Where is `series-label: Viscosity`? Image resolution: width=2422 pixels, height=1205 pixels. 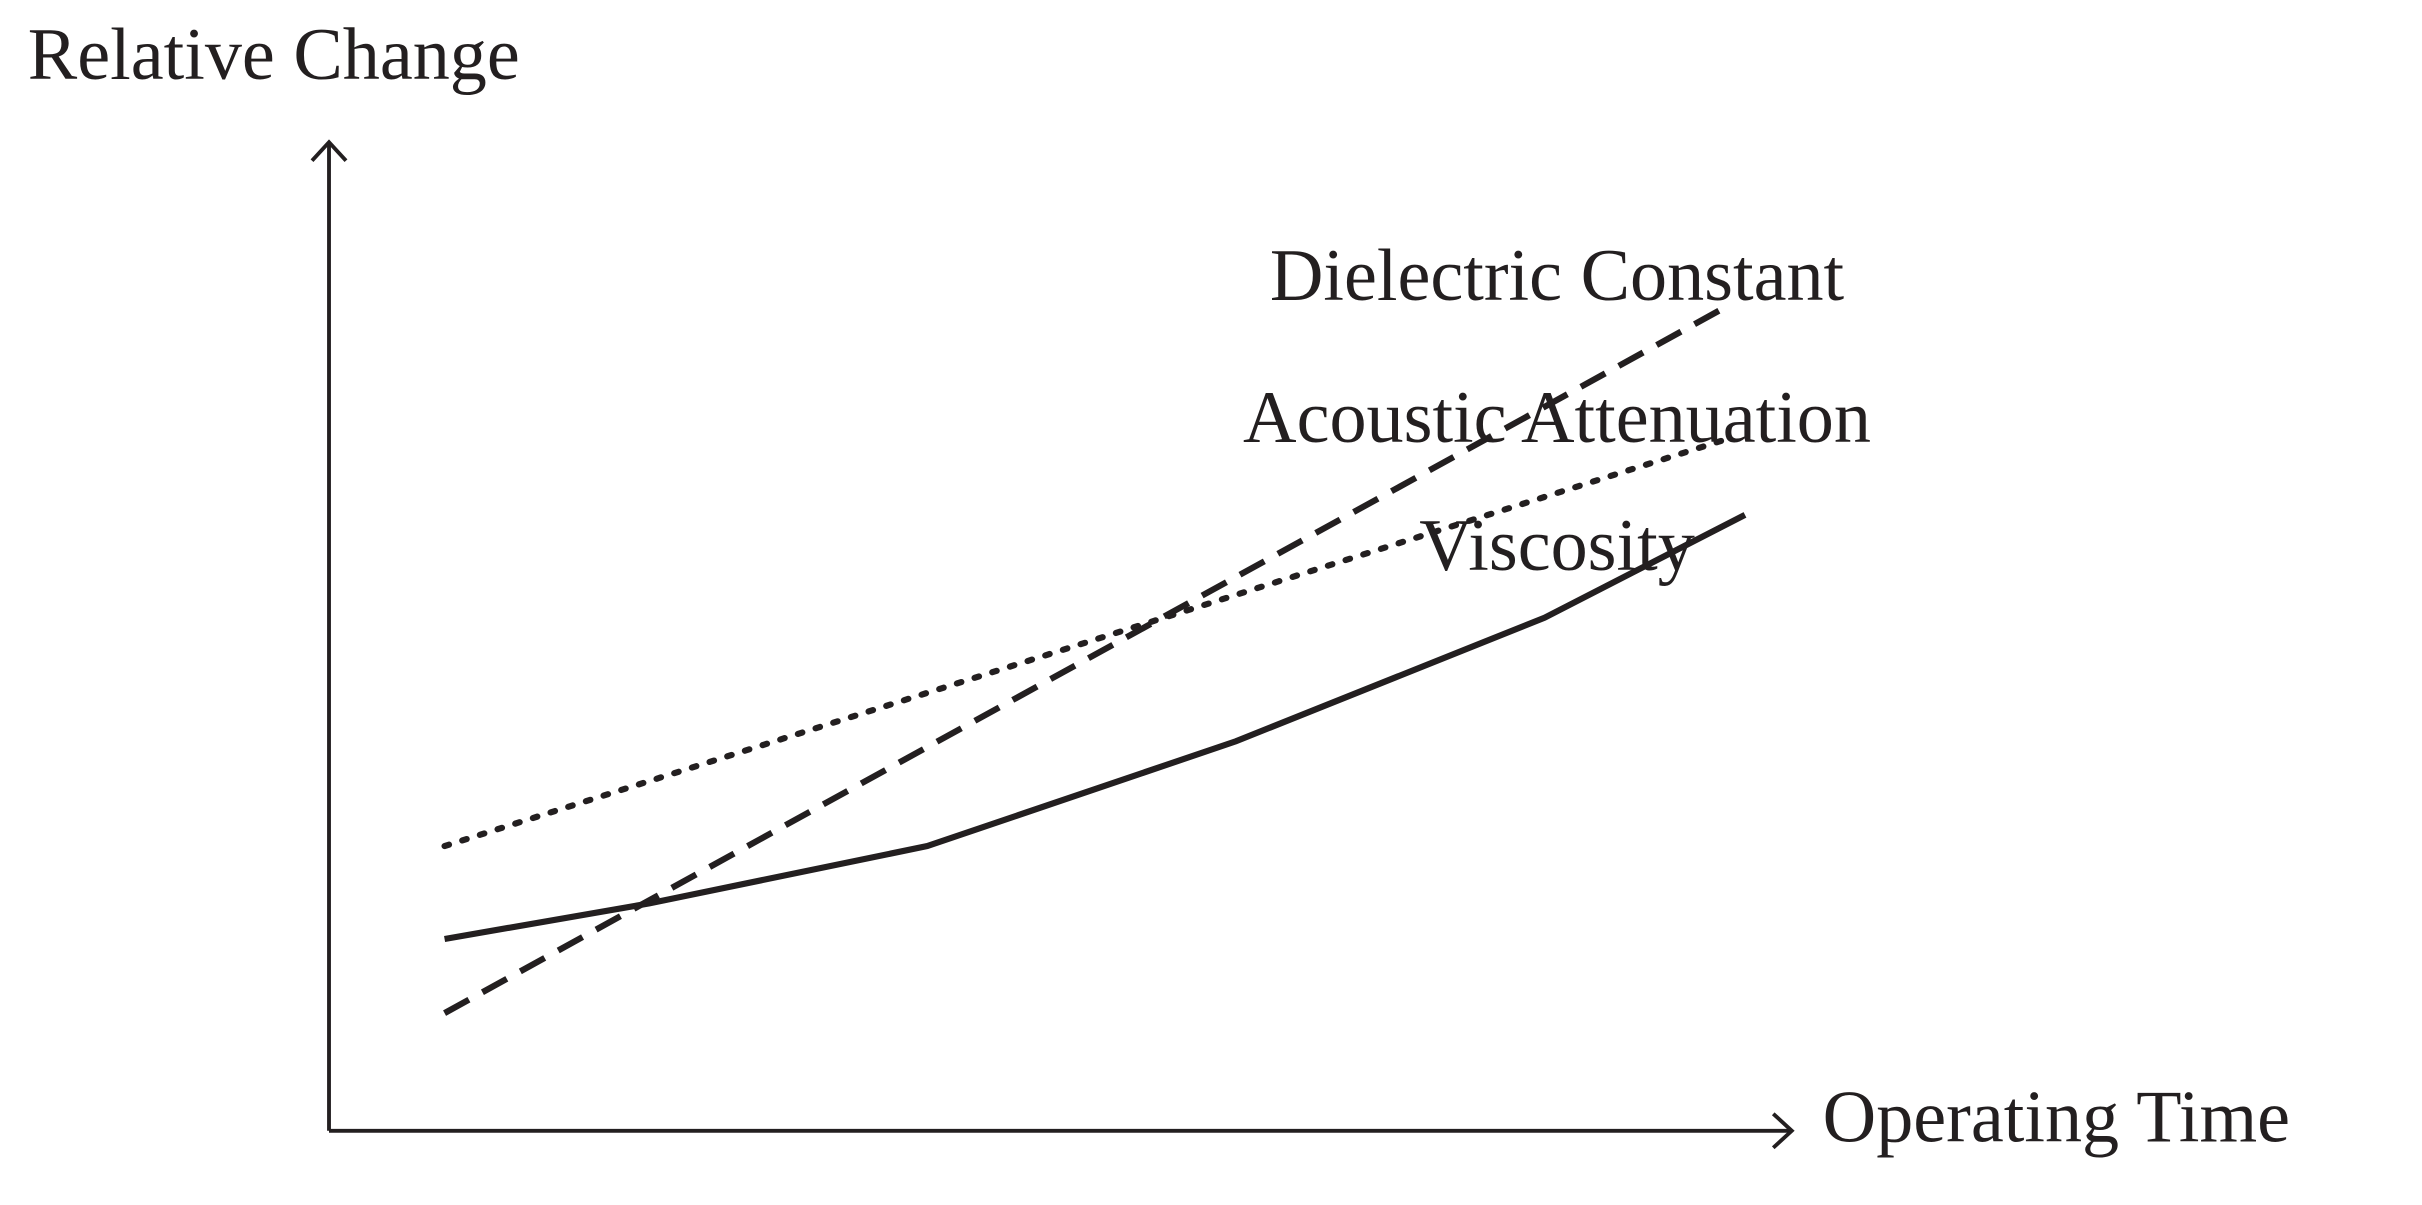 series-label: Viscosity is located at coordinates (1557, 546).